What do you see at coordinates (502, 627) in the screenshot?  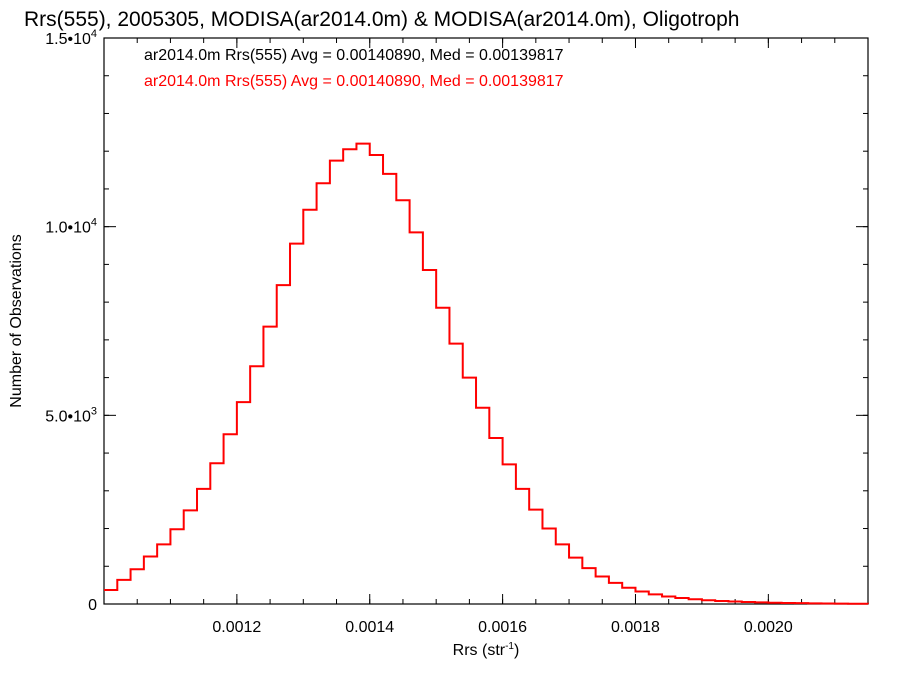 I see `x-tick-label: 0.0016` at bounding box center [502, 627].